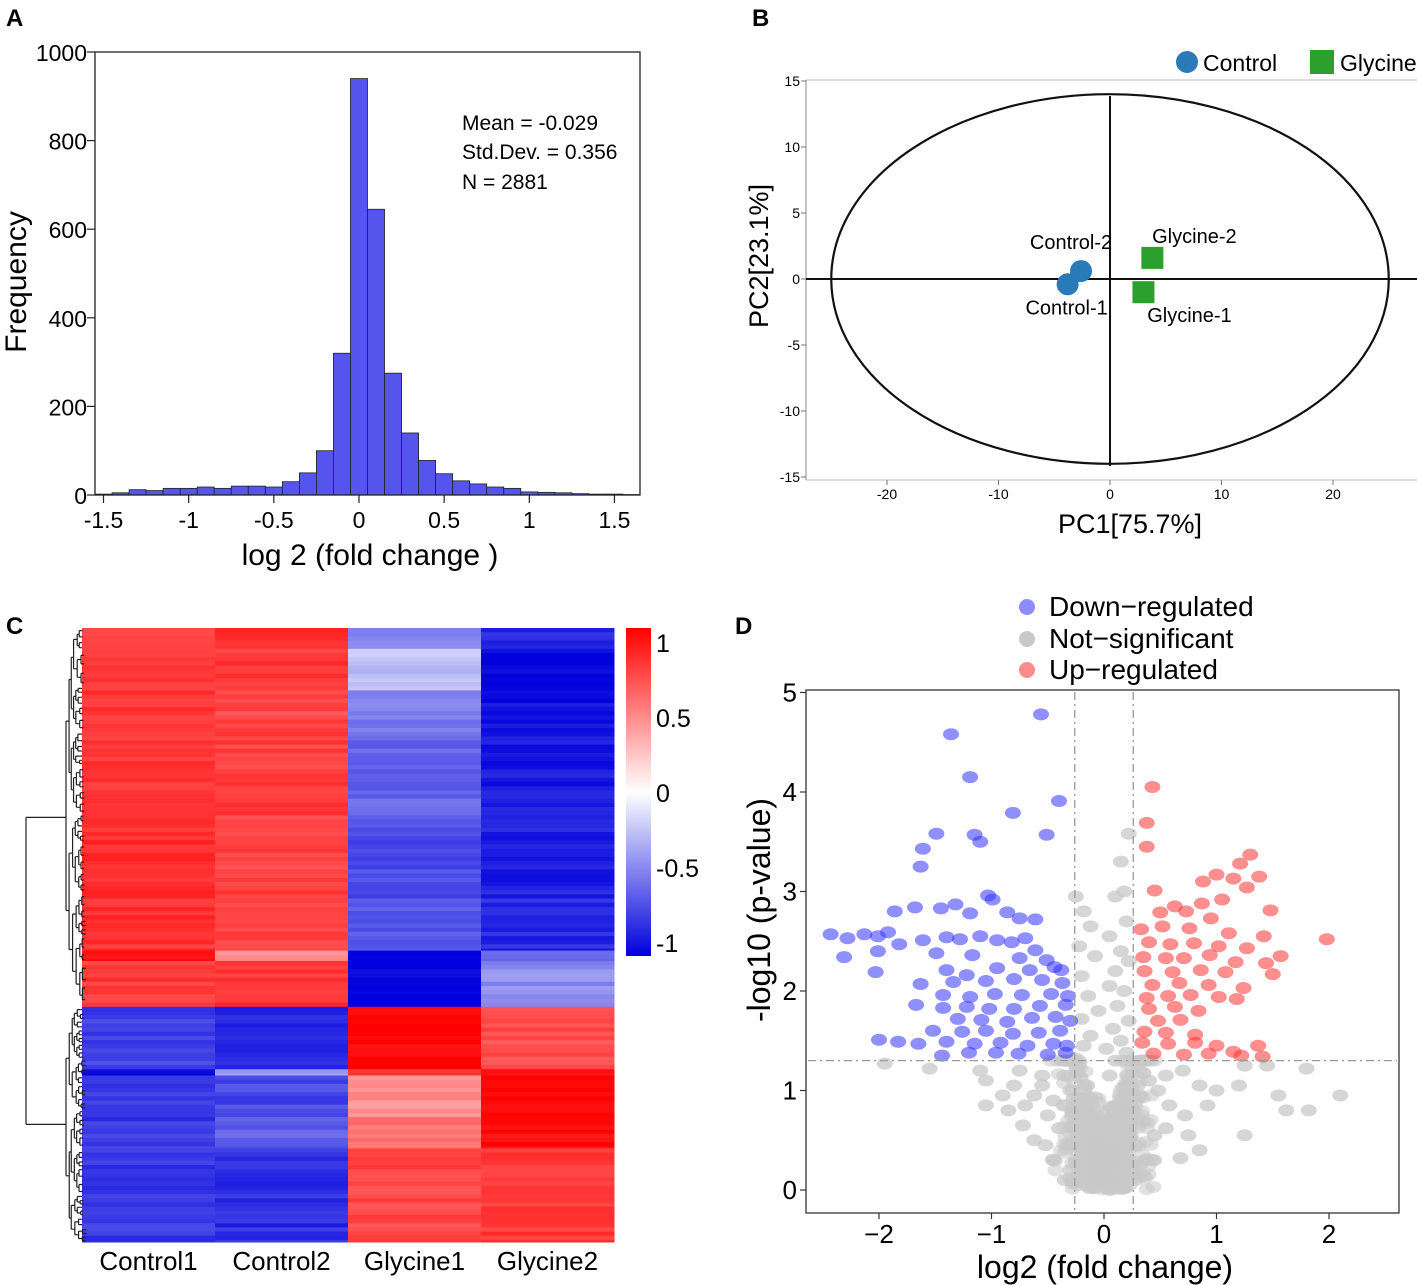  I want to click on y-tick-label: -10, so click(790, 411).